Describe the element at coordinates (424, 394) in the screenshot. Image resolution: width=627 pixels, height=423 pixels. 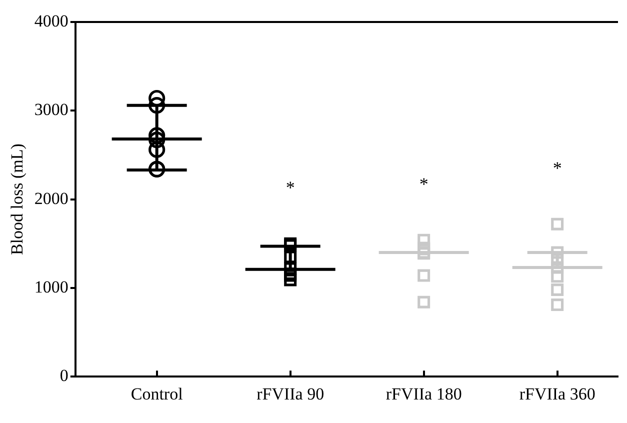
I see `x-tick-label: rFVIIa 180` at that location.